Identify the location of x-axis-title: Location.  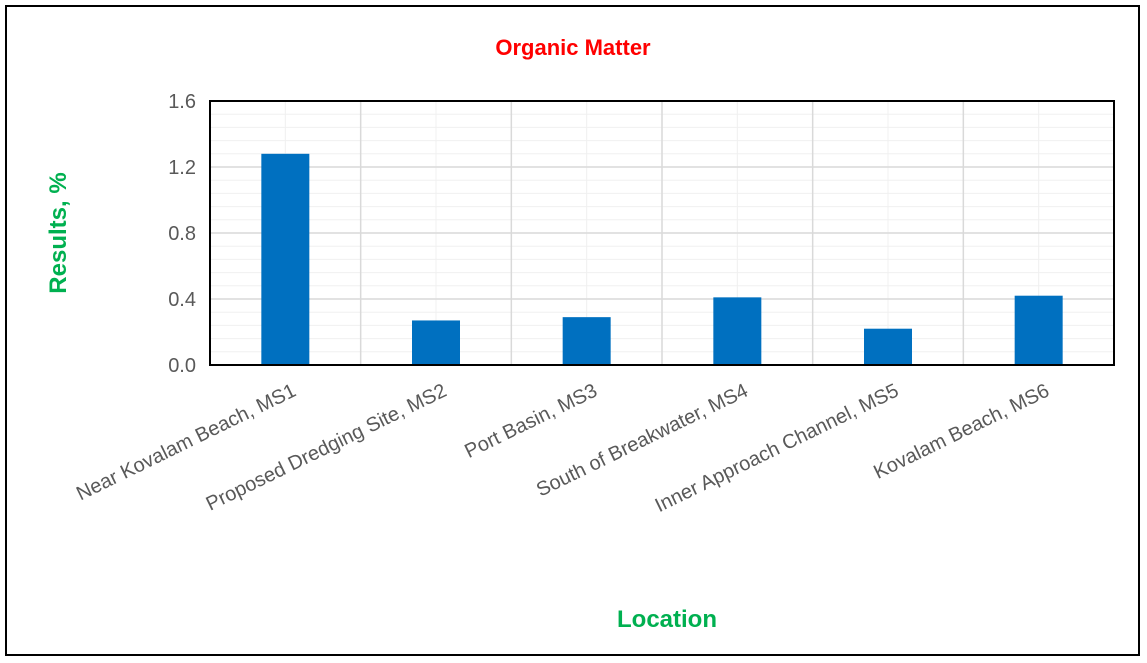
(667, 619).